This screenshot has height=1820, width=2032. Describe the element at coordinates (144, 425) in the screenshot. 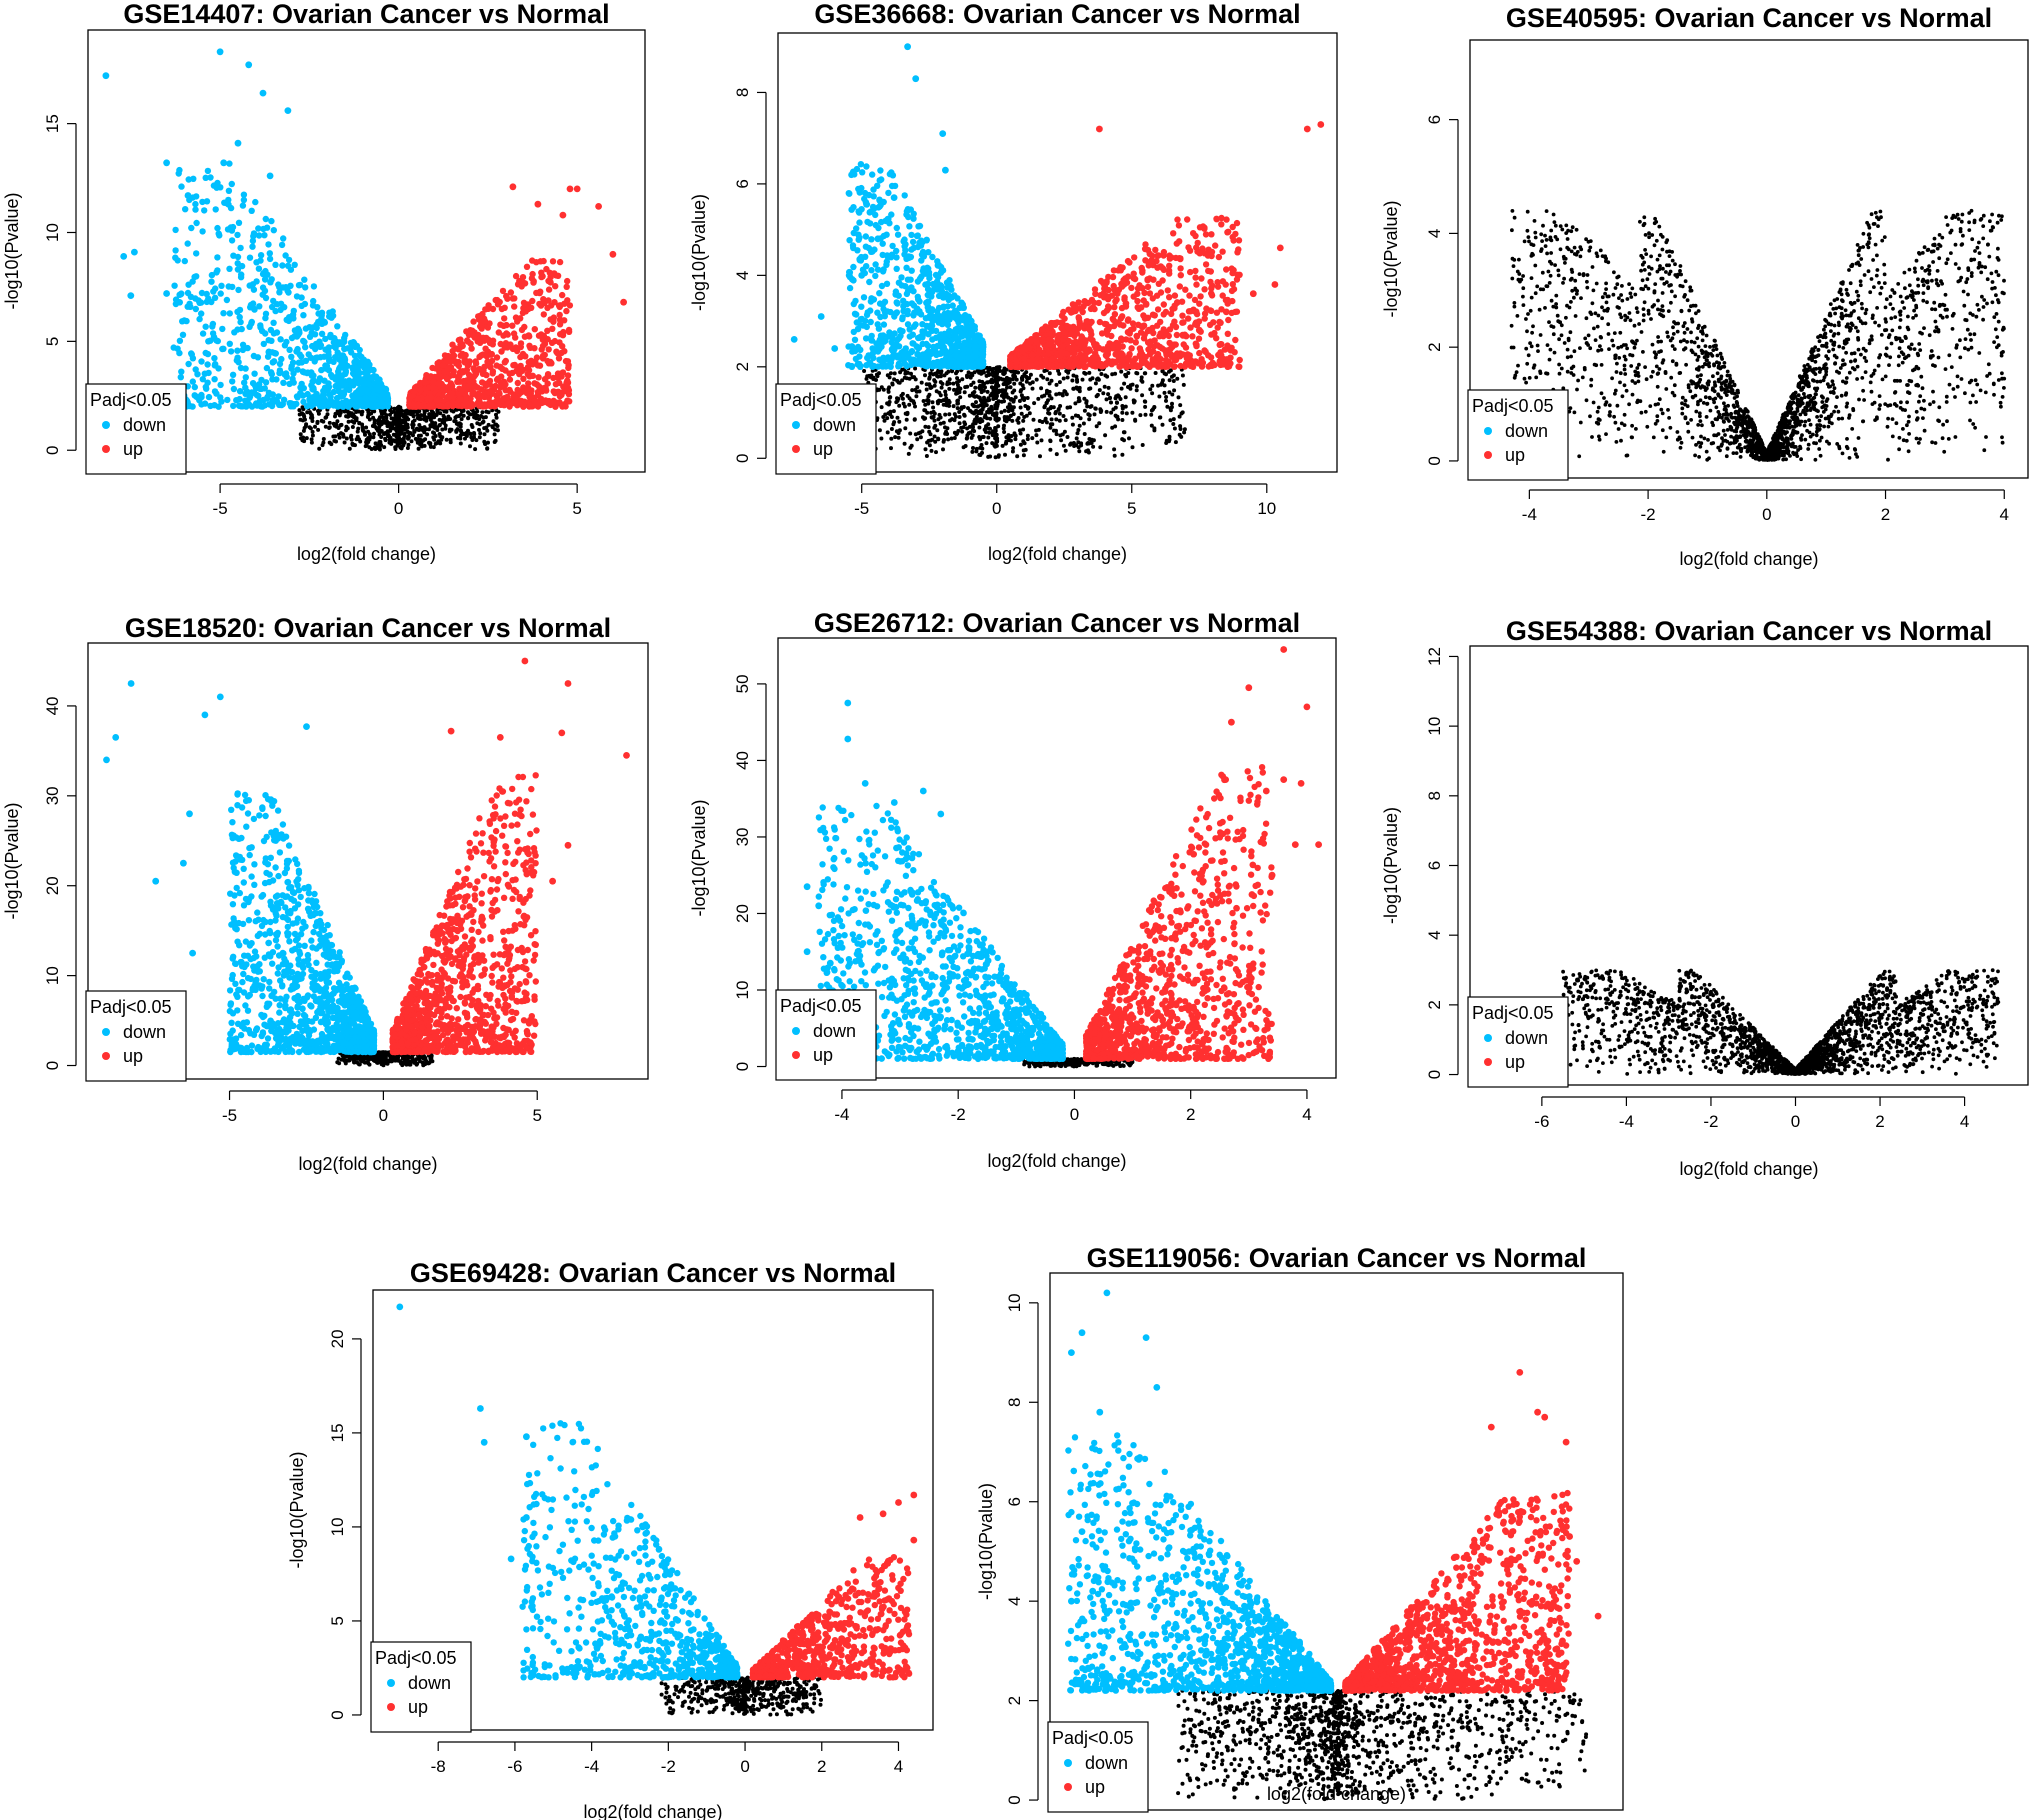

I see `legend-item-down: down` at that location.